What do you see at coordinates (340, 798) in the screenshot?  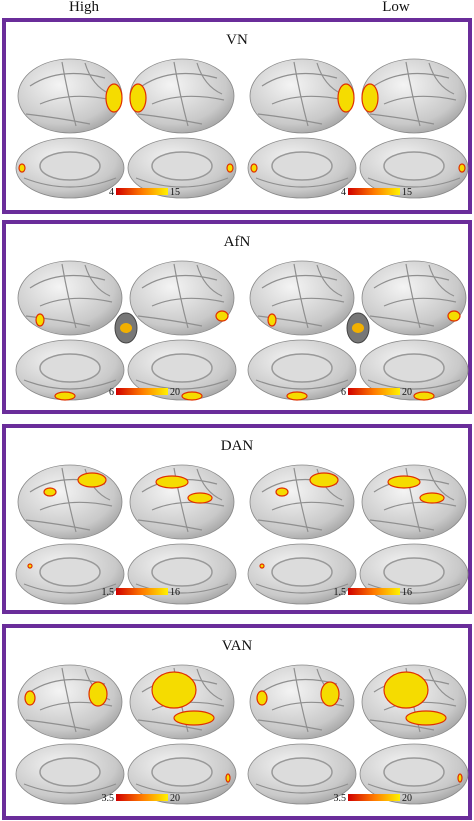 I see `colorbar-min: 3.5` at bounding box center [340, 798].